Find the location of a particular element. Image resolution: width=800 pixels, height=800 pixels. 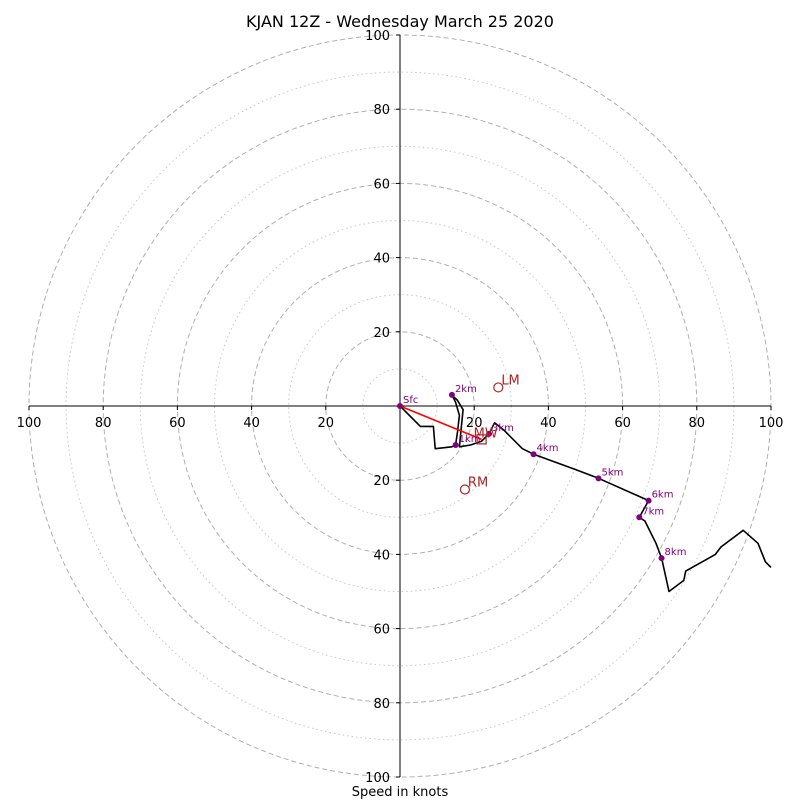

hodograph-trace-layer is located at coordinates (585, 493).